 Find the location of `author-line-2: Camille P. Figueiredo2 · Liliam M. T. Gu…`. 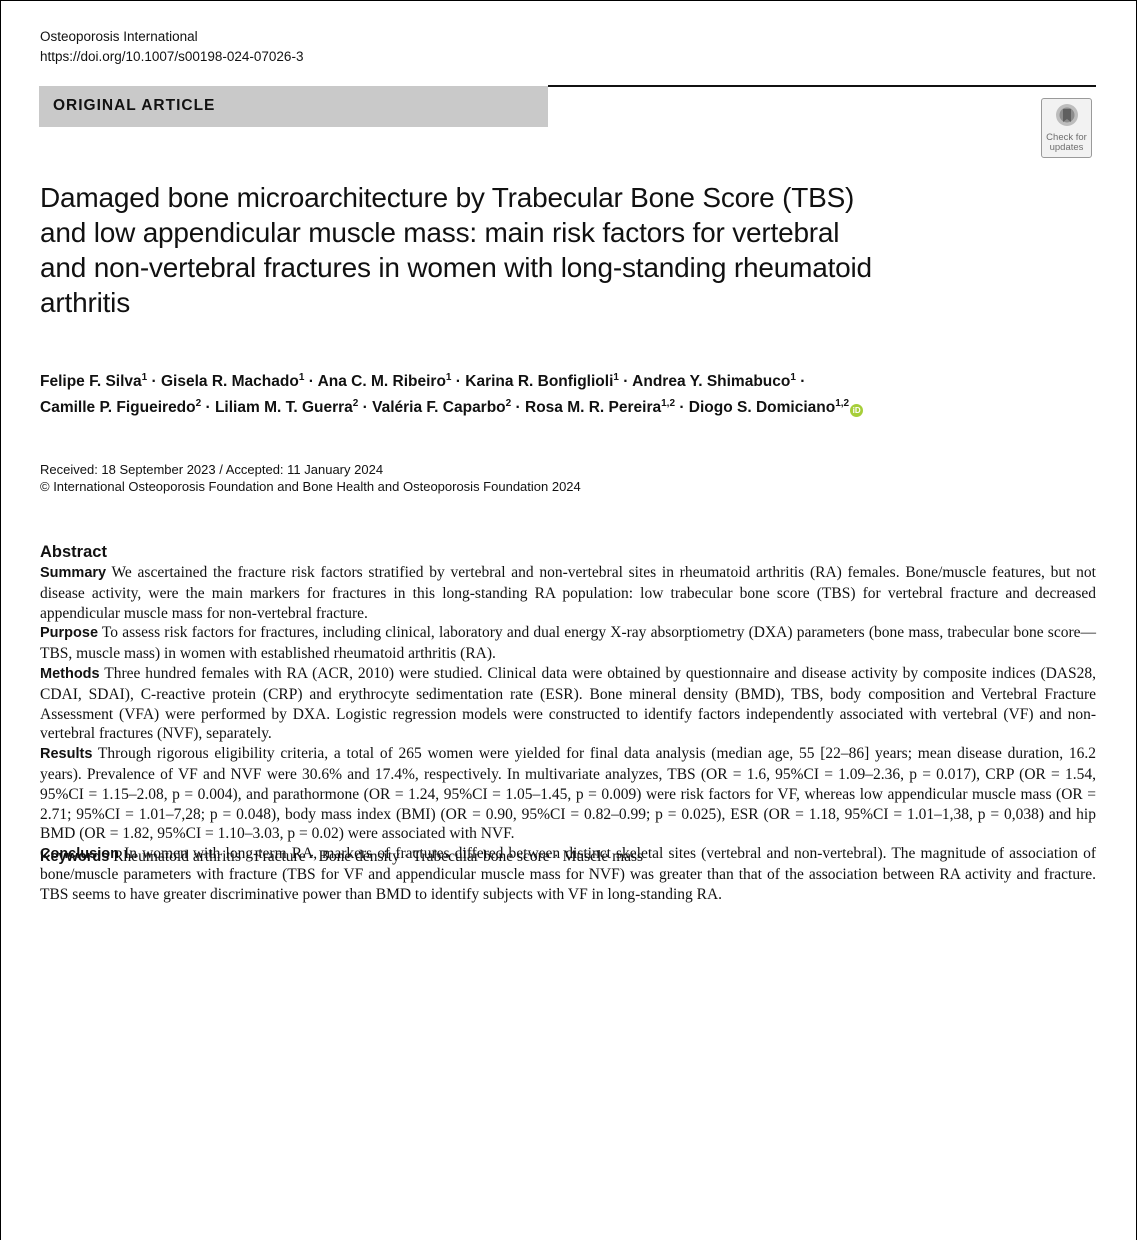

author-line-2: Camille P. Figueiredo2 · Liliam M. T. Gu… is located at coordinates (452, 408).